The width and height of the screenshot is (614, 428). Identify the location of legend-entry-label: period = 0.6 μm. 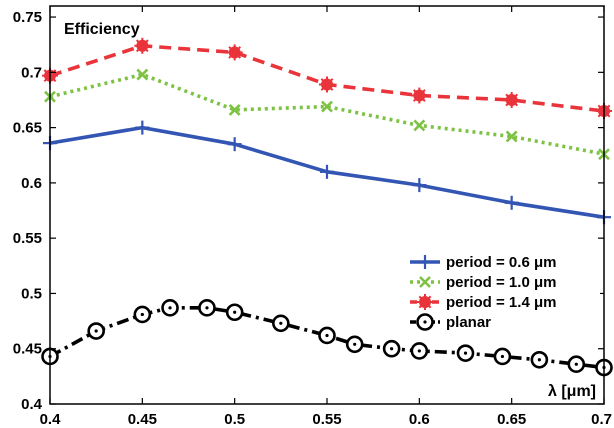
(501, 262).